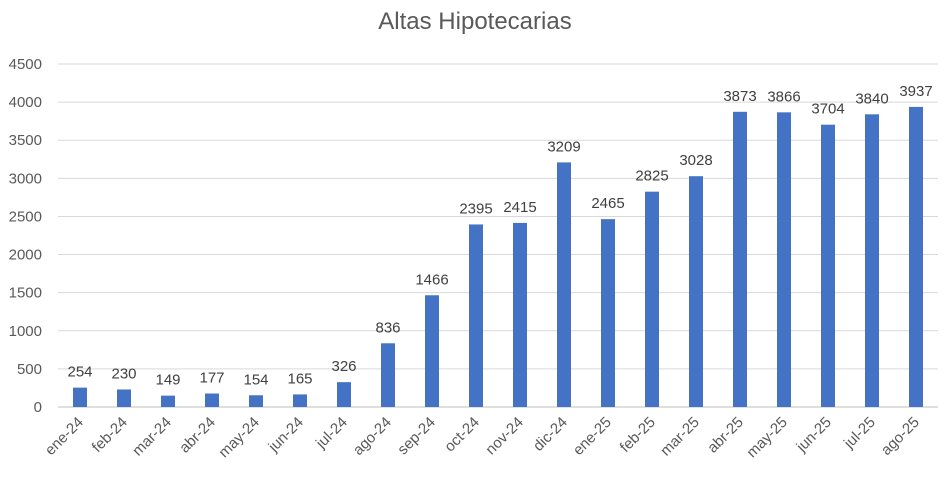 This screenshot has height=479, width=950. What do you see at coordinates (79, 372) in the screenshot?
I see `data-label: 254` at bounding box center [79, 372].